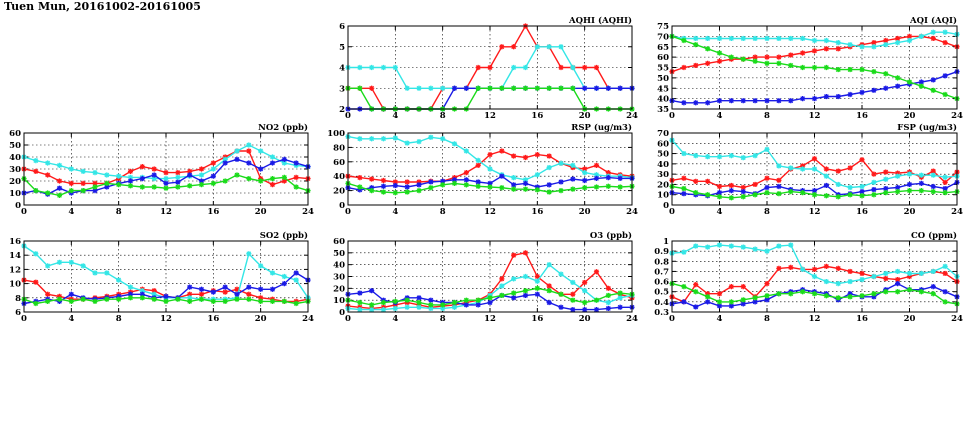 The width and height of the screenshot is (975, 447). What do you see at coordinates (661, 272) in the screenshot?
I see `y-tick-label: 0.7` at bounding box center [661, 272].